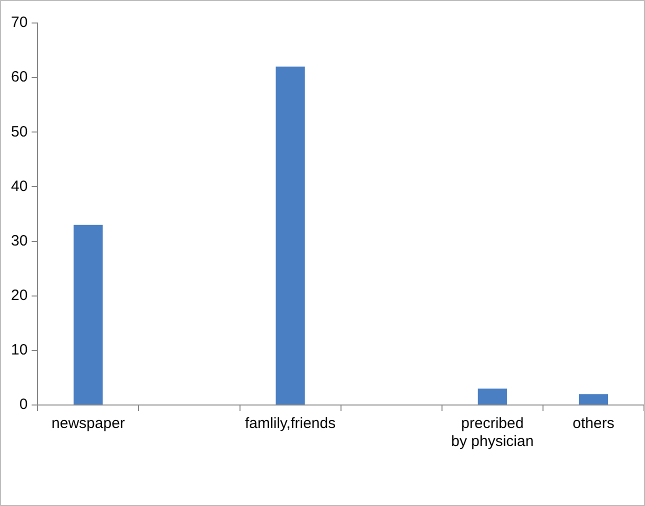  I want to click on x-tick-label: newspaper, so click(88, 423).